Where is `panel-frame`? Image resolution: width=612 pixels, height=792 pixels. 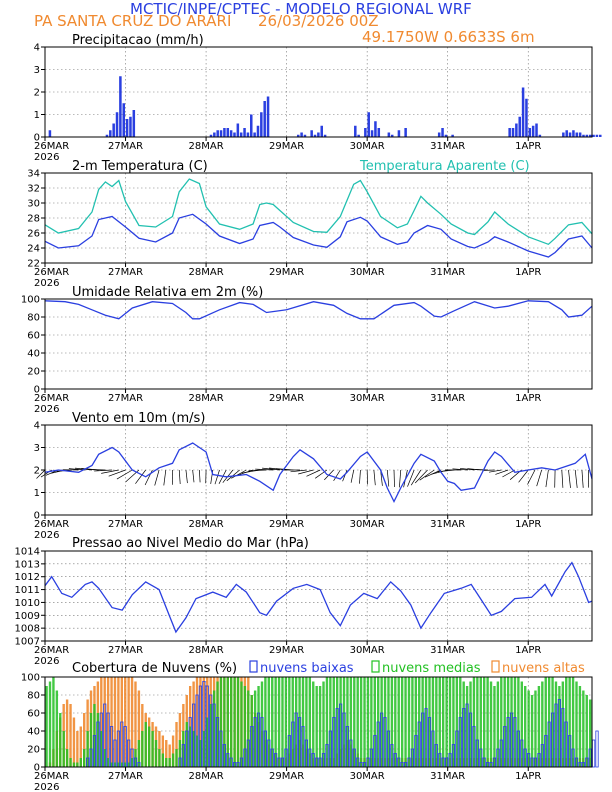
panel-frame is located at coordinates (318, 722).